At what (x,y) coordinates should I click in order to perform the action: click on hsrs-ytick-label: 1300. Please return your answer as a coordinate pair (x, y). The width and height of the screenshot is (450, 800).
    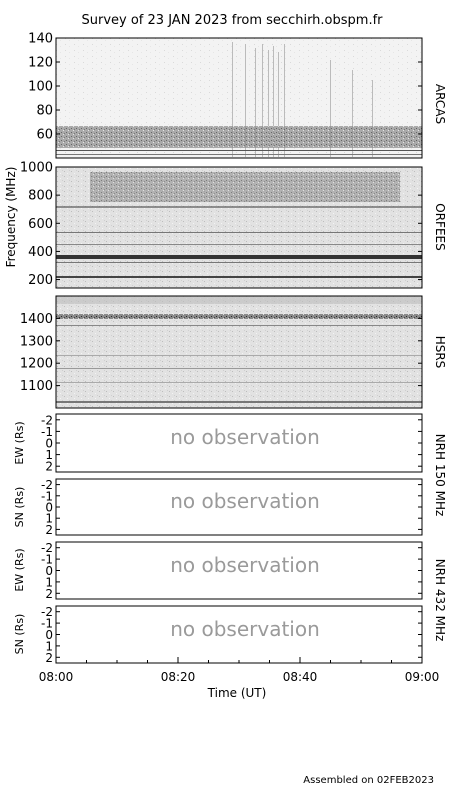
    Looking at the image, I should click on (36, 341).